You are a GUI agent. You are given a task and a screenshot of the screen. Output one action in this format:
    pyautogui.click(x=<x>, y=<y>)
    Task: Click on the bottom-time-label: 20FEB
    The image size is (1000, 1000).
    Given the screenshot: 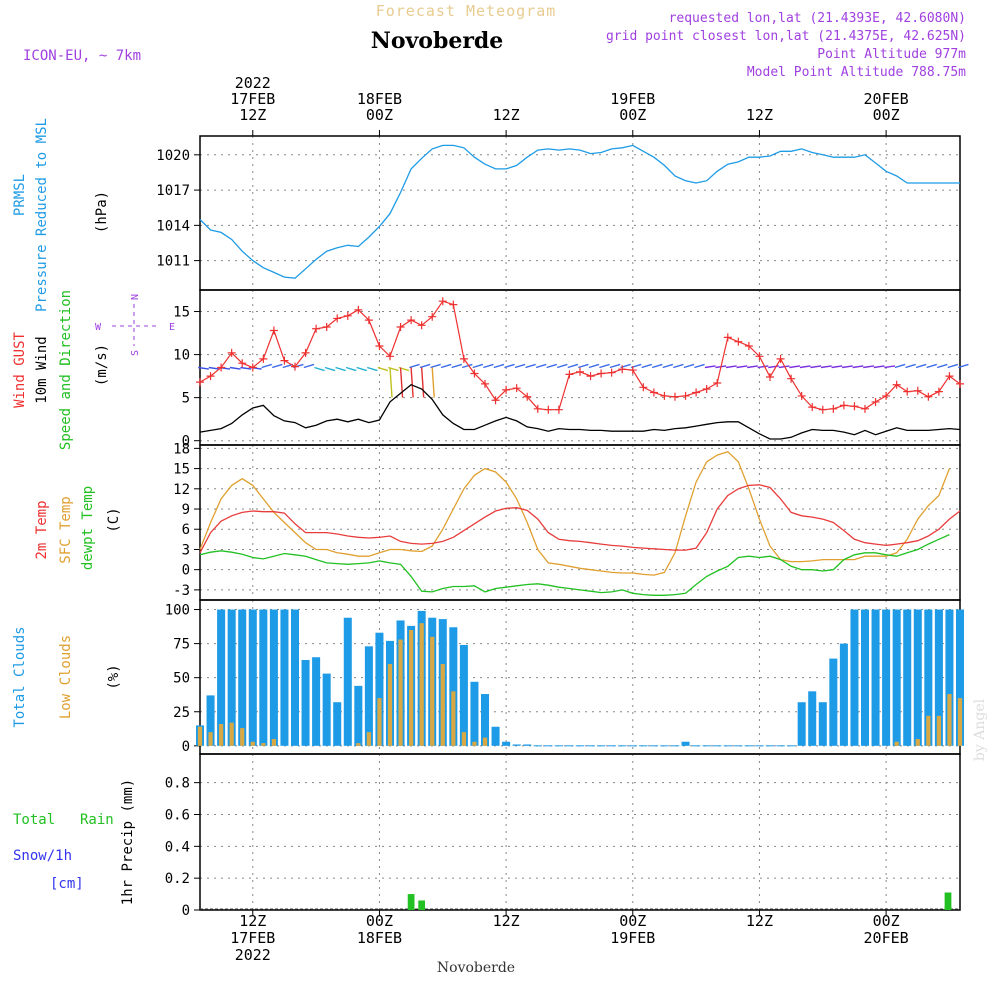 What is the action you would take?
    pyautogui.click(x=886, y=938)
    